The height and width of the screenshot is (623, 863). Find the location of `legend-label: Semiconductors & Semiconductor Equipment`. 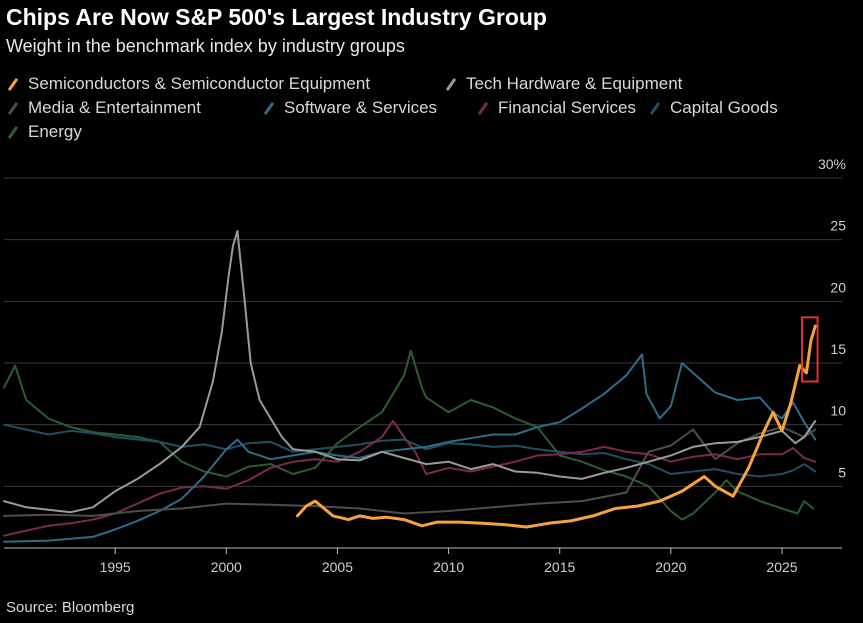

legend-label: Semiconductors & Semiconductor Equipment is located at coordinates (199, 83).